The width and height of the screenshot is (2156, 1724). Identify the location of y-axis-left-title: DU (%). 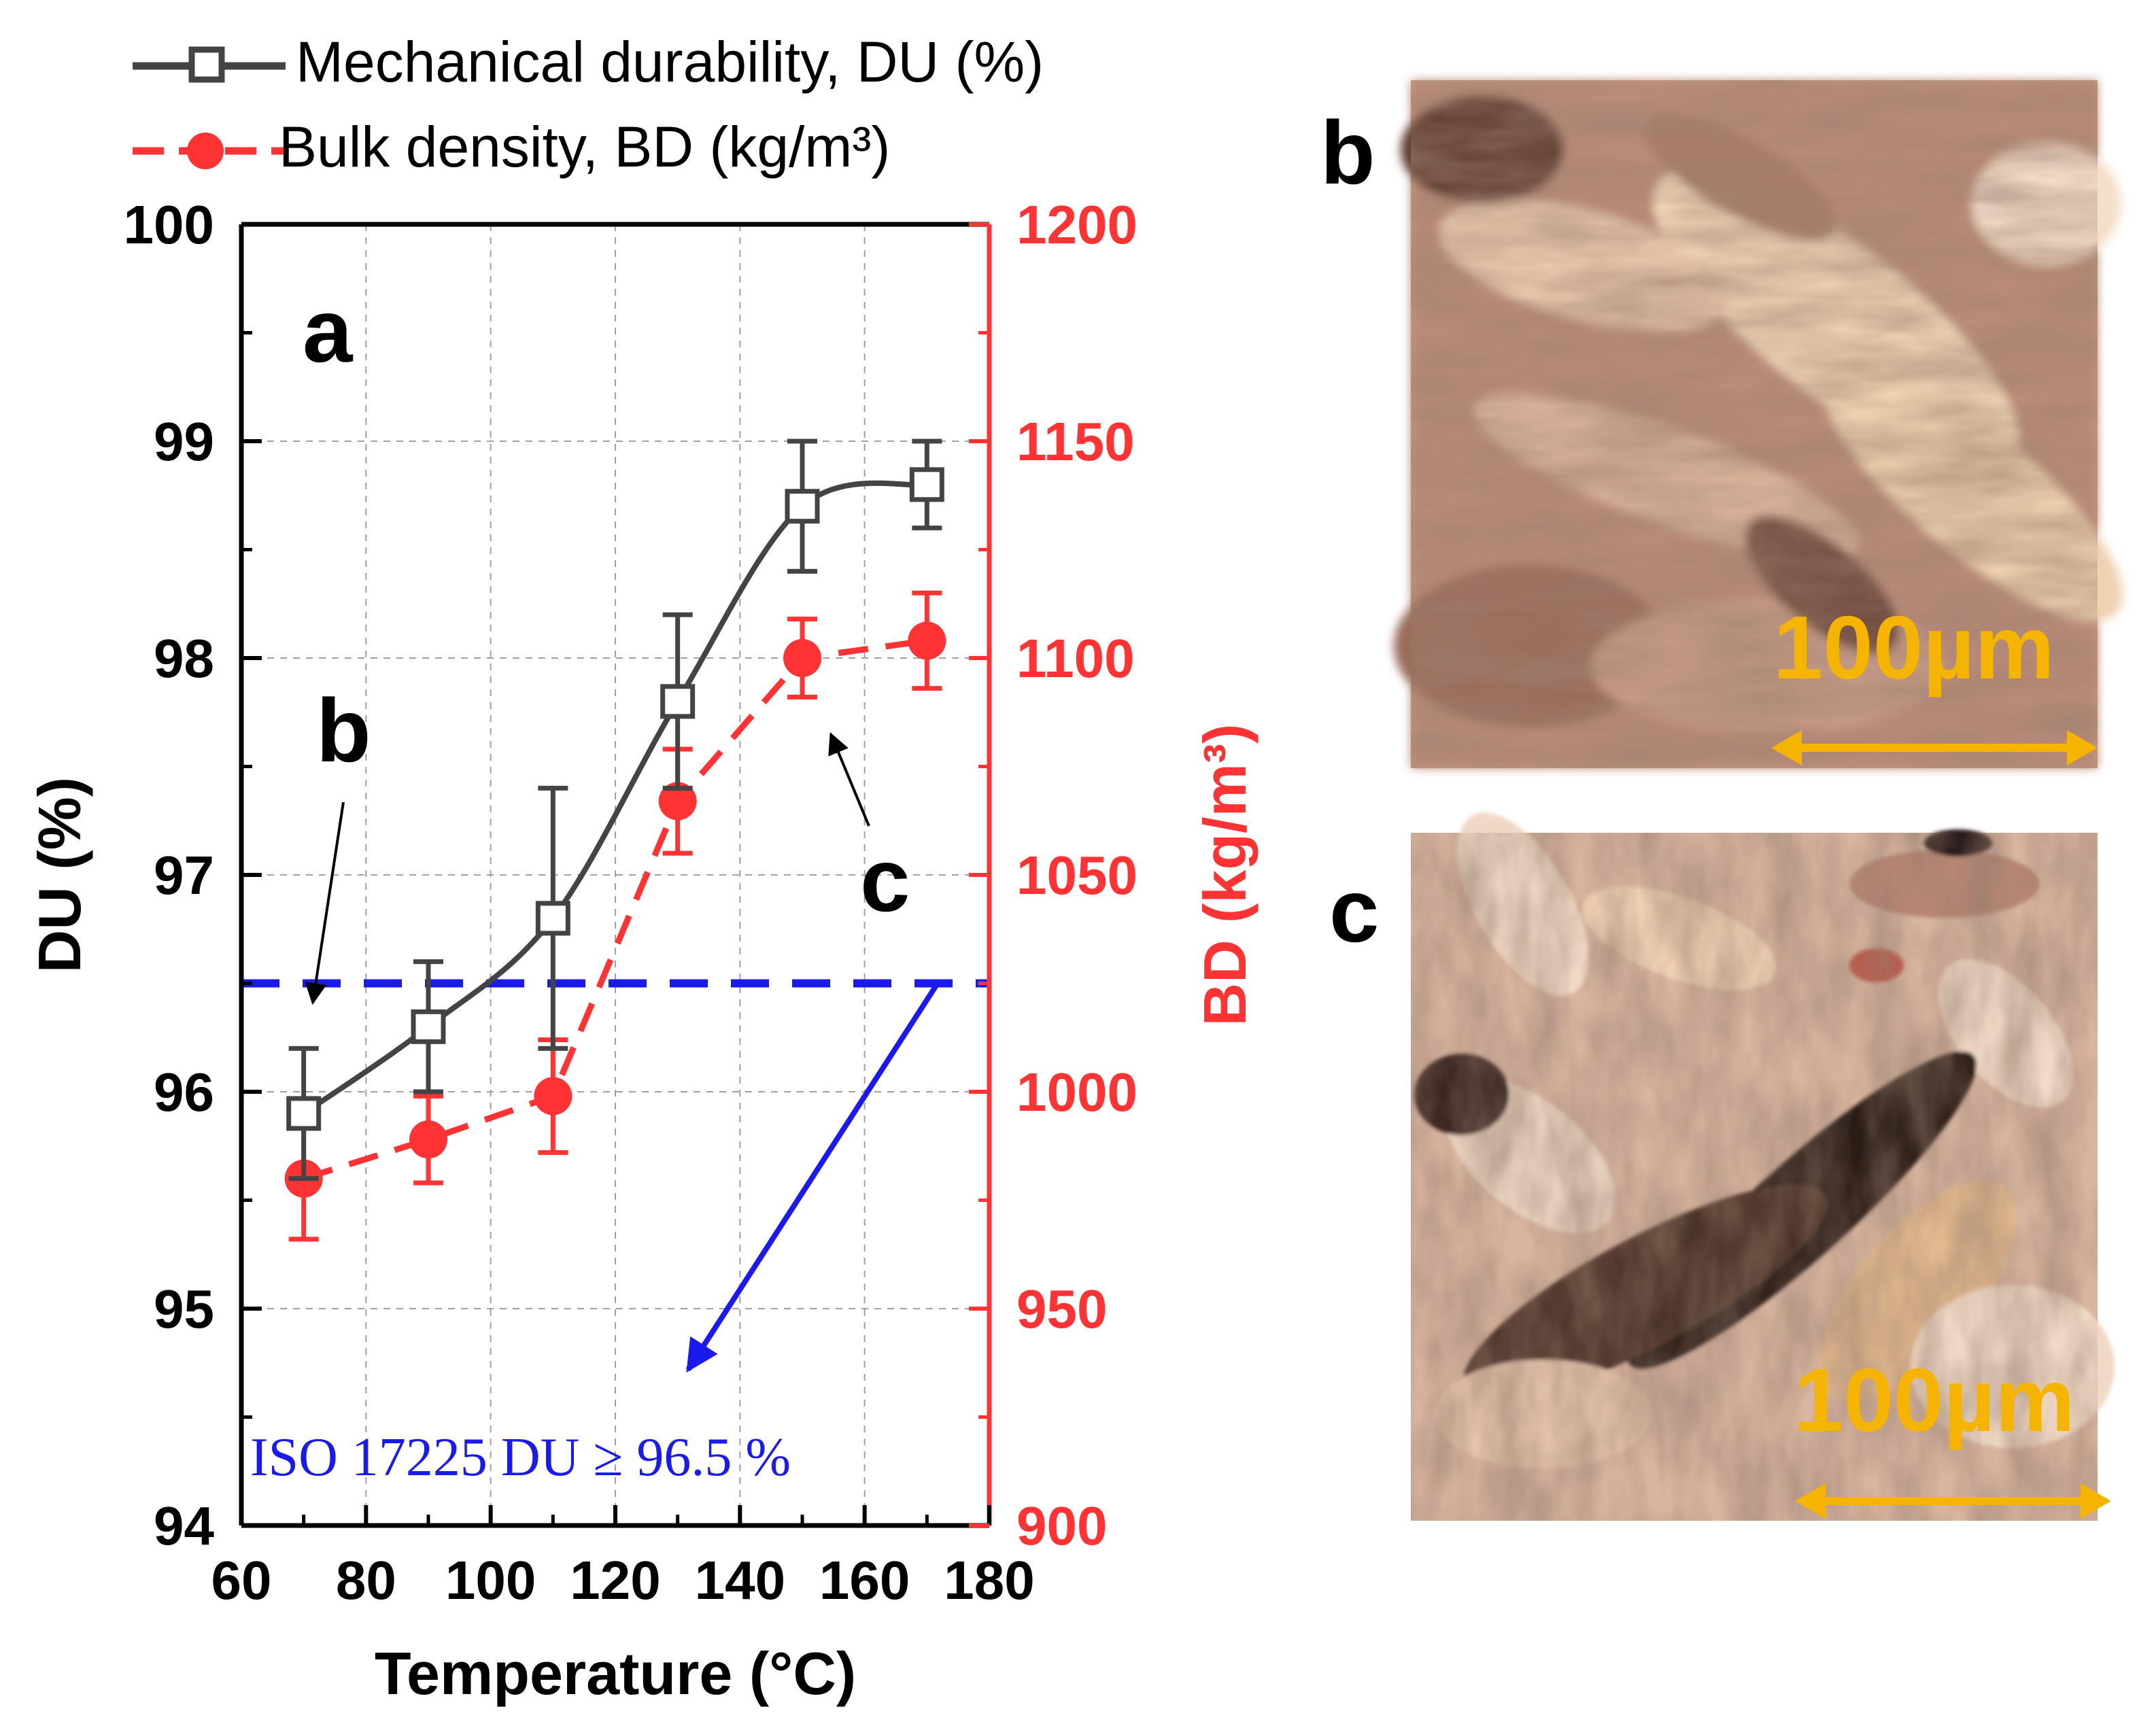
(60, 875).